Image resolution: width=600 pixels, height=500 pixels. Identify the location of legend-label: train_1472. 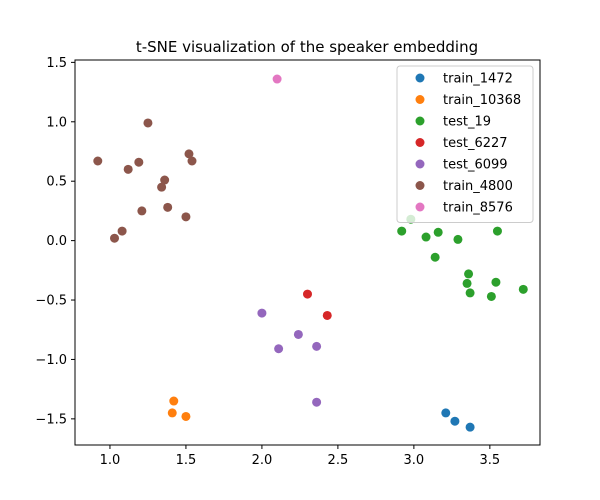
(478, 79).